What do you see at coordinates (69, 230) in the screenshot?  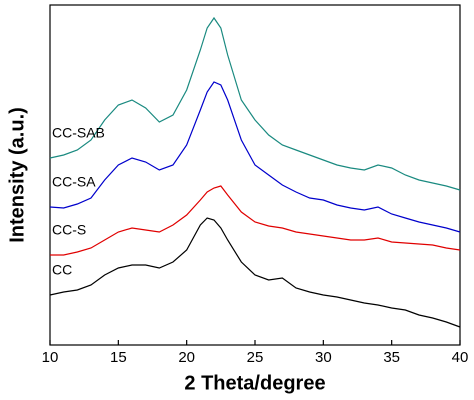 I see `series-label: CC-S` at bounding box center [69, 230].